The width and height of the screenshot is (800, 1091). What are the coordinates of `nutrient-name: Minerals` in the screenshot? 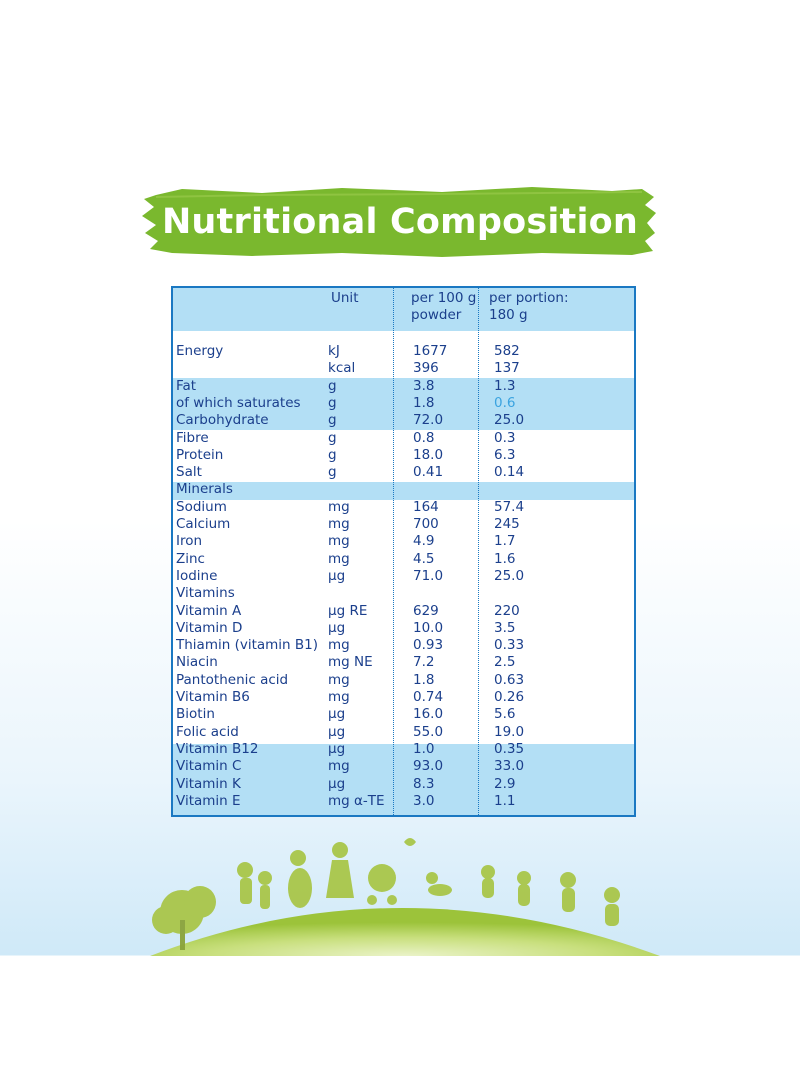 It's located at (204, 489).